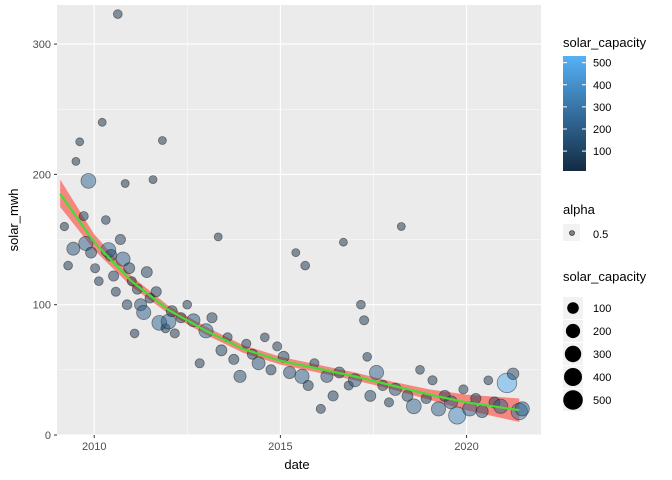 The height and width of the screenshot is (480, 672). Describe the element at coordinates (602, 309) in the screenshot. I see `size-legend-label: 100` at that location.